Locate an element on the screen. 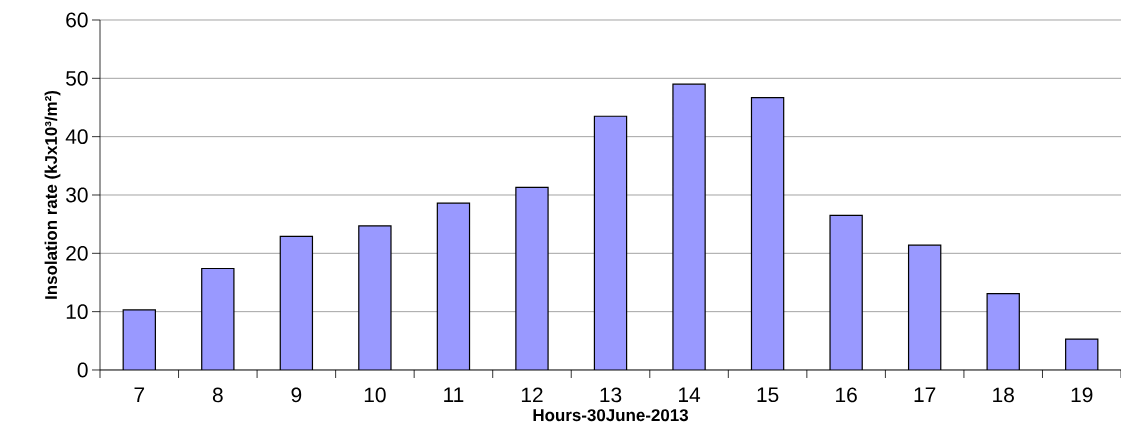 This screenshot has height=443, width=1121. y-tick-label: 10 is located at coordinates (77, 312).